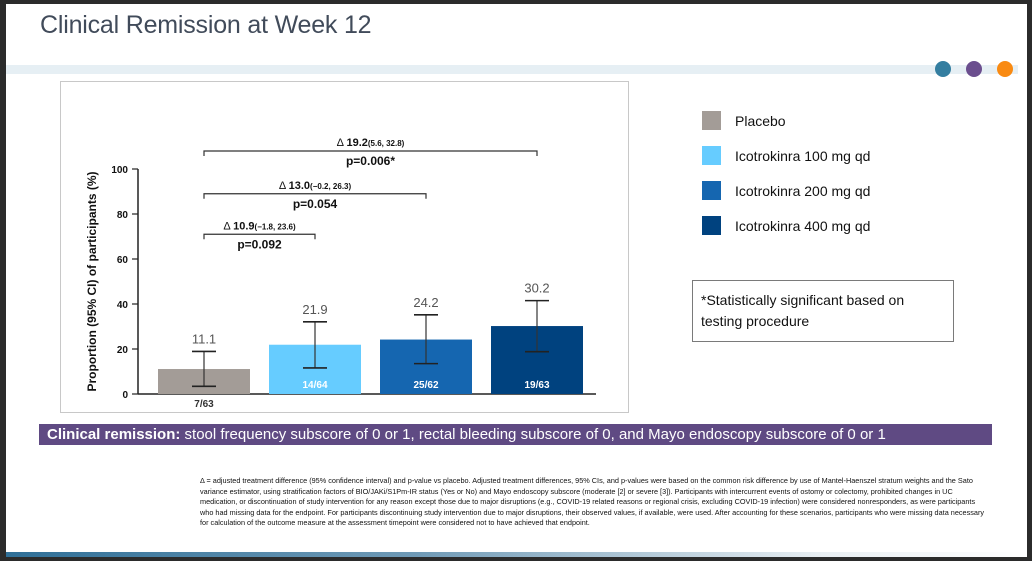  What do you see at coordinates (943, 69) in the screenshot?
I see `accent-dot-teal` at bounding box center [943, 69].